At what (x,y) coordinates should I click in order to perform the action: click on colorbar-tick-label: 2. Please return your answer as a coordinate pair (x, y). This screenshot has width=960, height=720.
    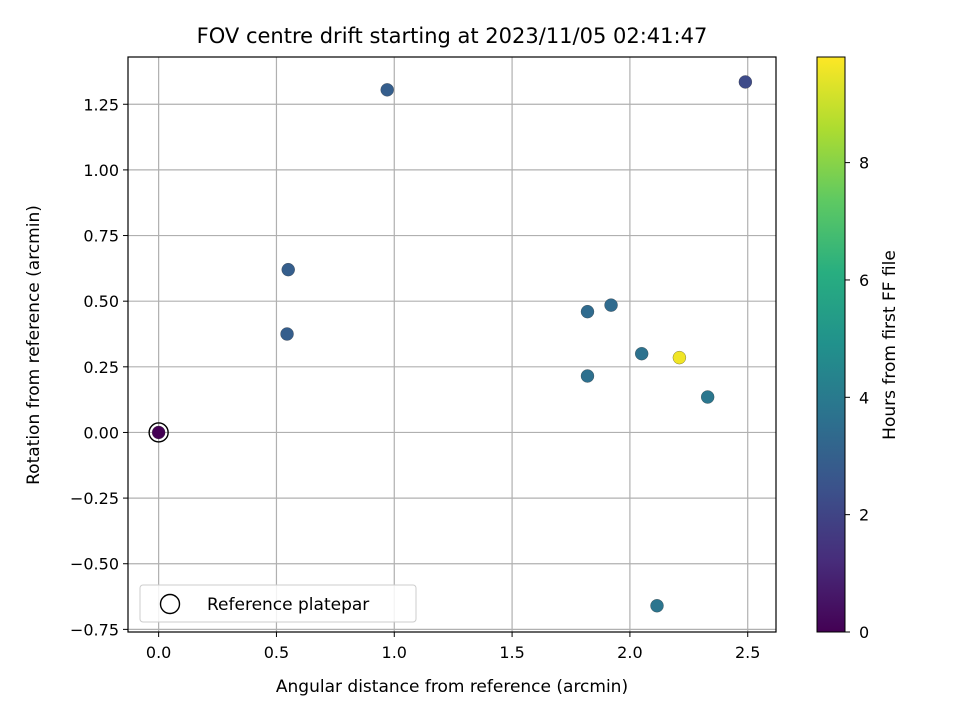
    Looking at the image, I should click on (864, 515).